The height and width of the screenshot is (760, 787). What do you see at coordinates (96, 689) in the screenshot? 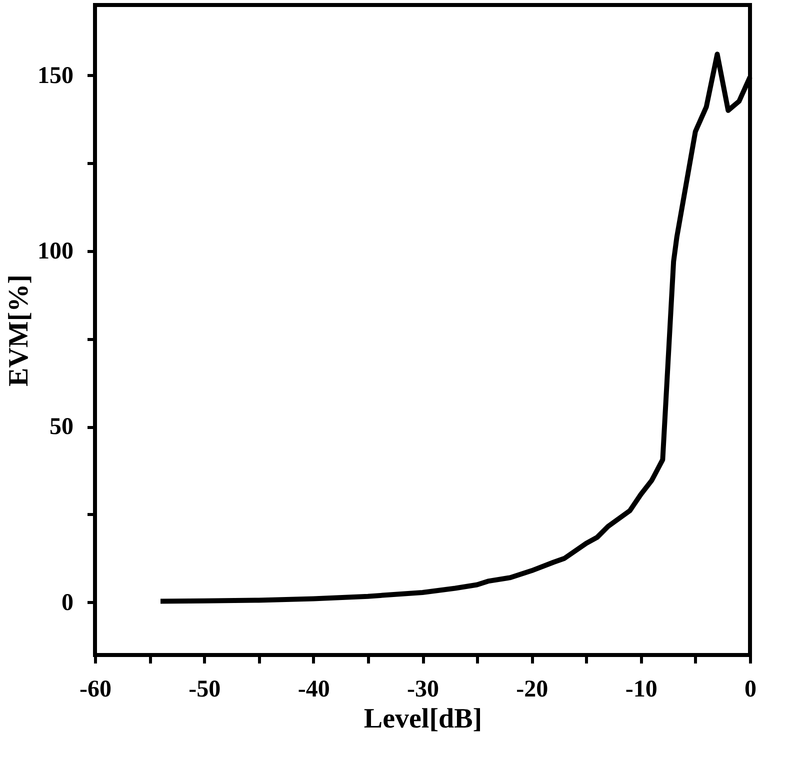
I see `x-tick-label: -60` at bounding box center [96, 689].